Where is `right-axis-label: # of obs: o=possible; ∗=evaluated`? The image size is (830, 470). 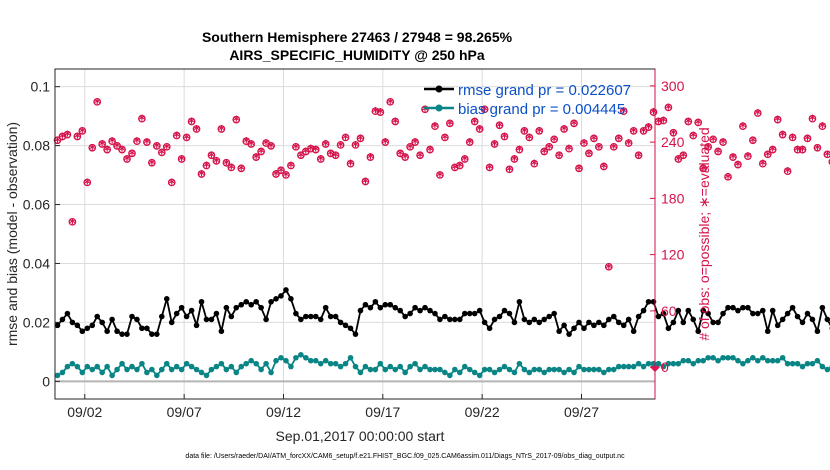 right-axis-label: # of obs: o=possible; ∗=evaluated is located at coordinates (704, 233).